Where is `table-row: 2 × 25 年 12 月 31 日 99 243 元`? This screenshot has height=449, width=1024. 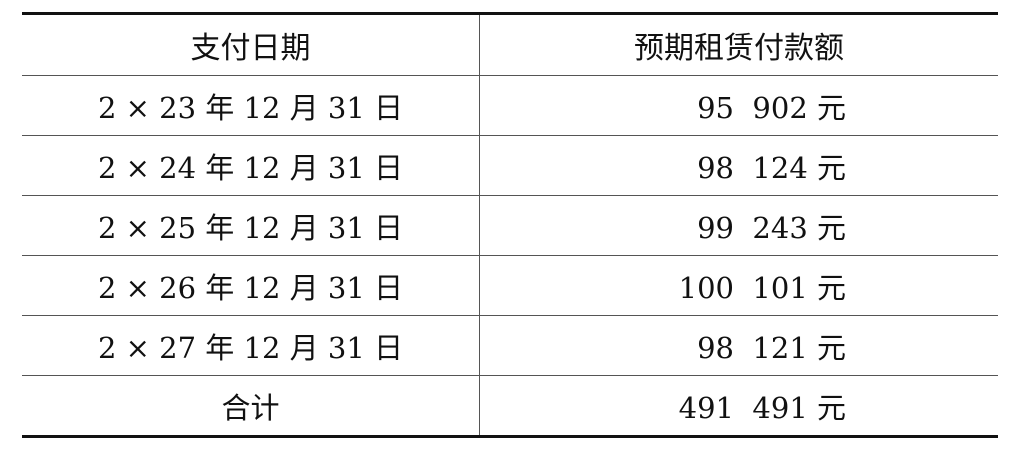
table-row: 2 × 25 年 12 月 31 日 99 243 元 is located at coordinates (510, 225).